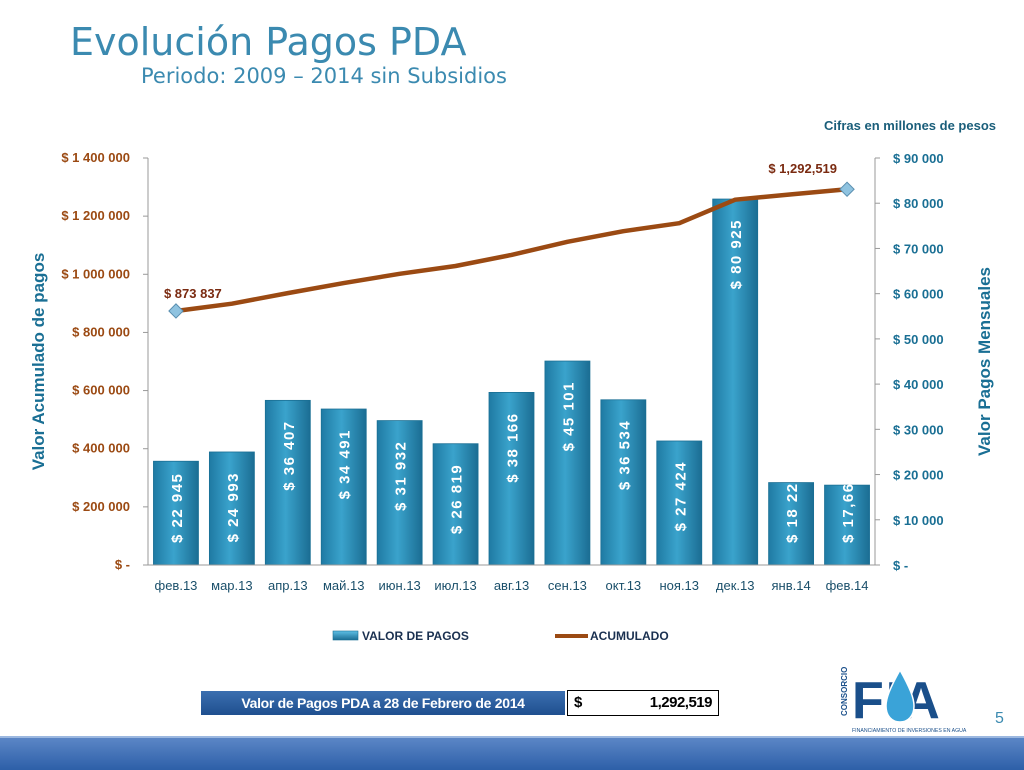  I want to click on line-annotation: $ 873 837, so click(193, 293).